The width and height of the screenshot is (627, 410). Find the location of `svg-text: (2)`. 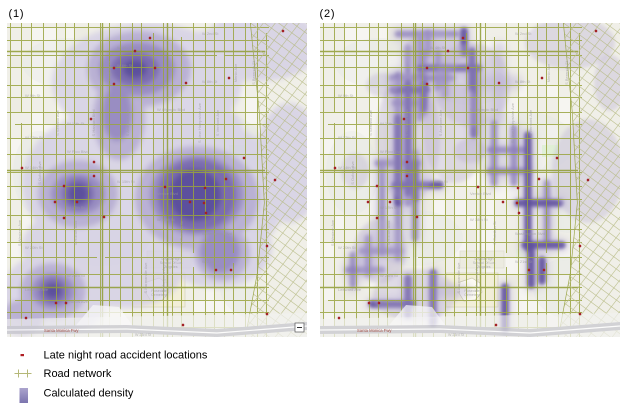

svg-text: (2) is located at coordinates (328, 14).